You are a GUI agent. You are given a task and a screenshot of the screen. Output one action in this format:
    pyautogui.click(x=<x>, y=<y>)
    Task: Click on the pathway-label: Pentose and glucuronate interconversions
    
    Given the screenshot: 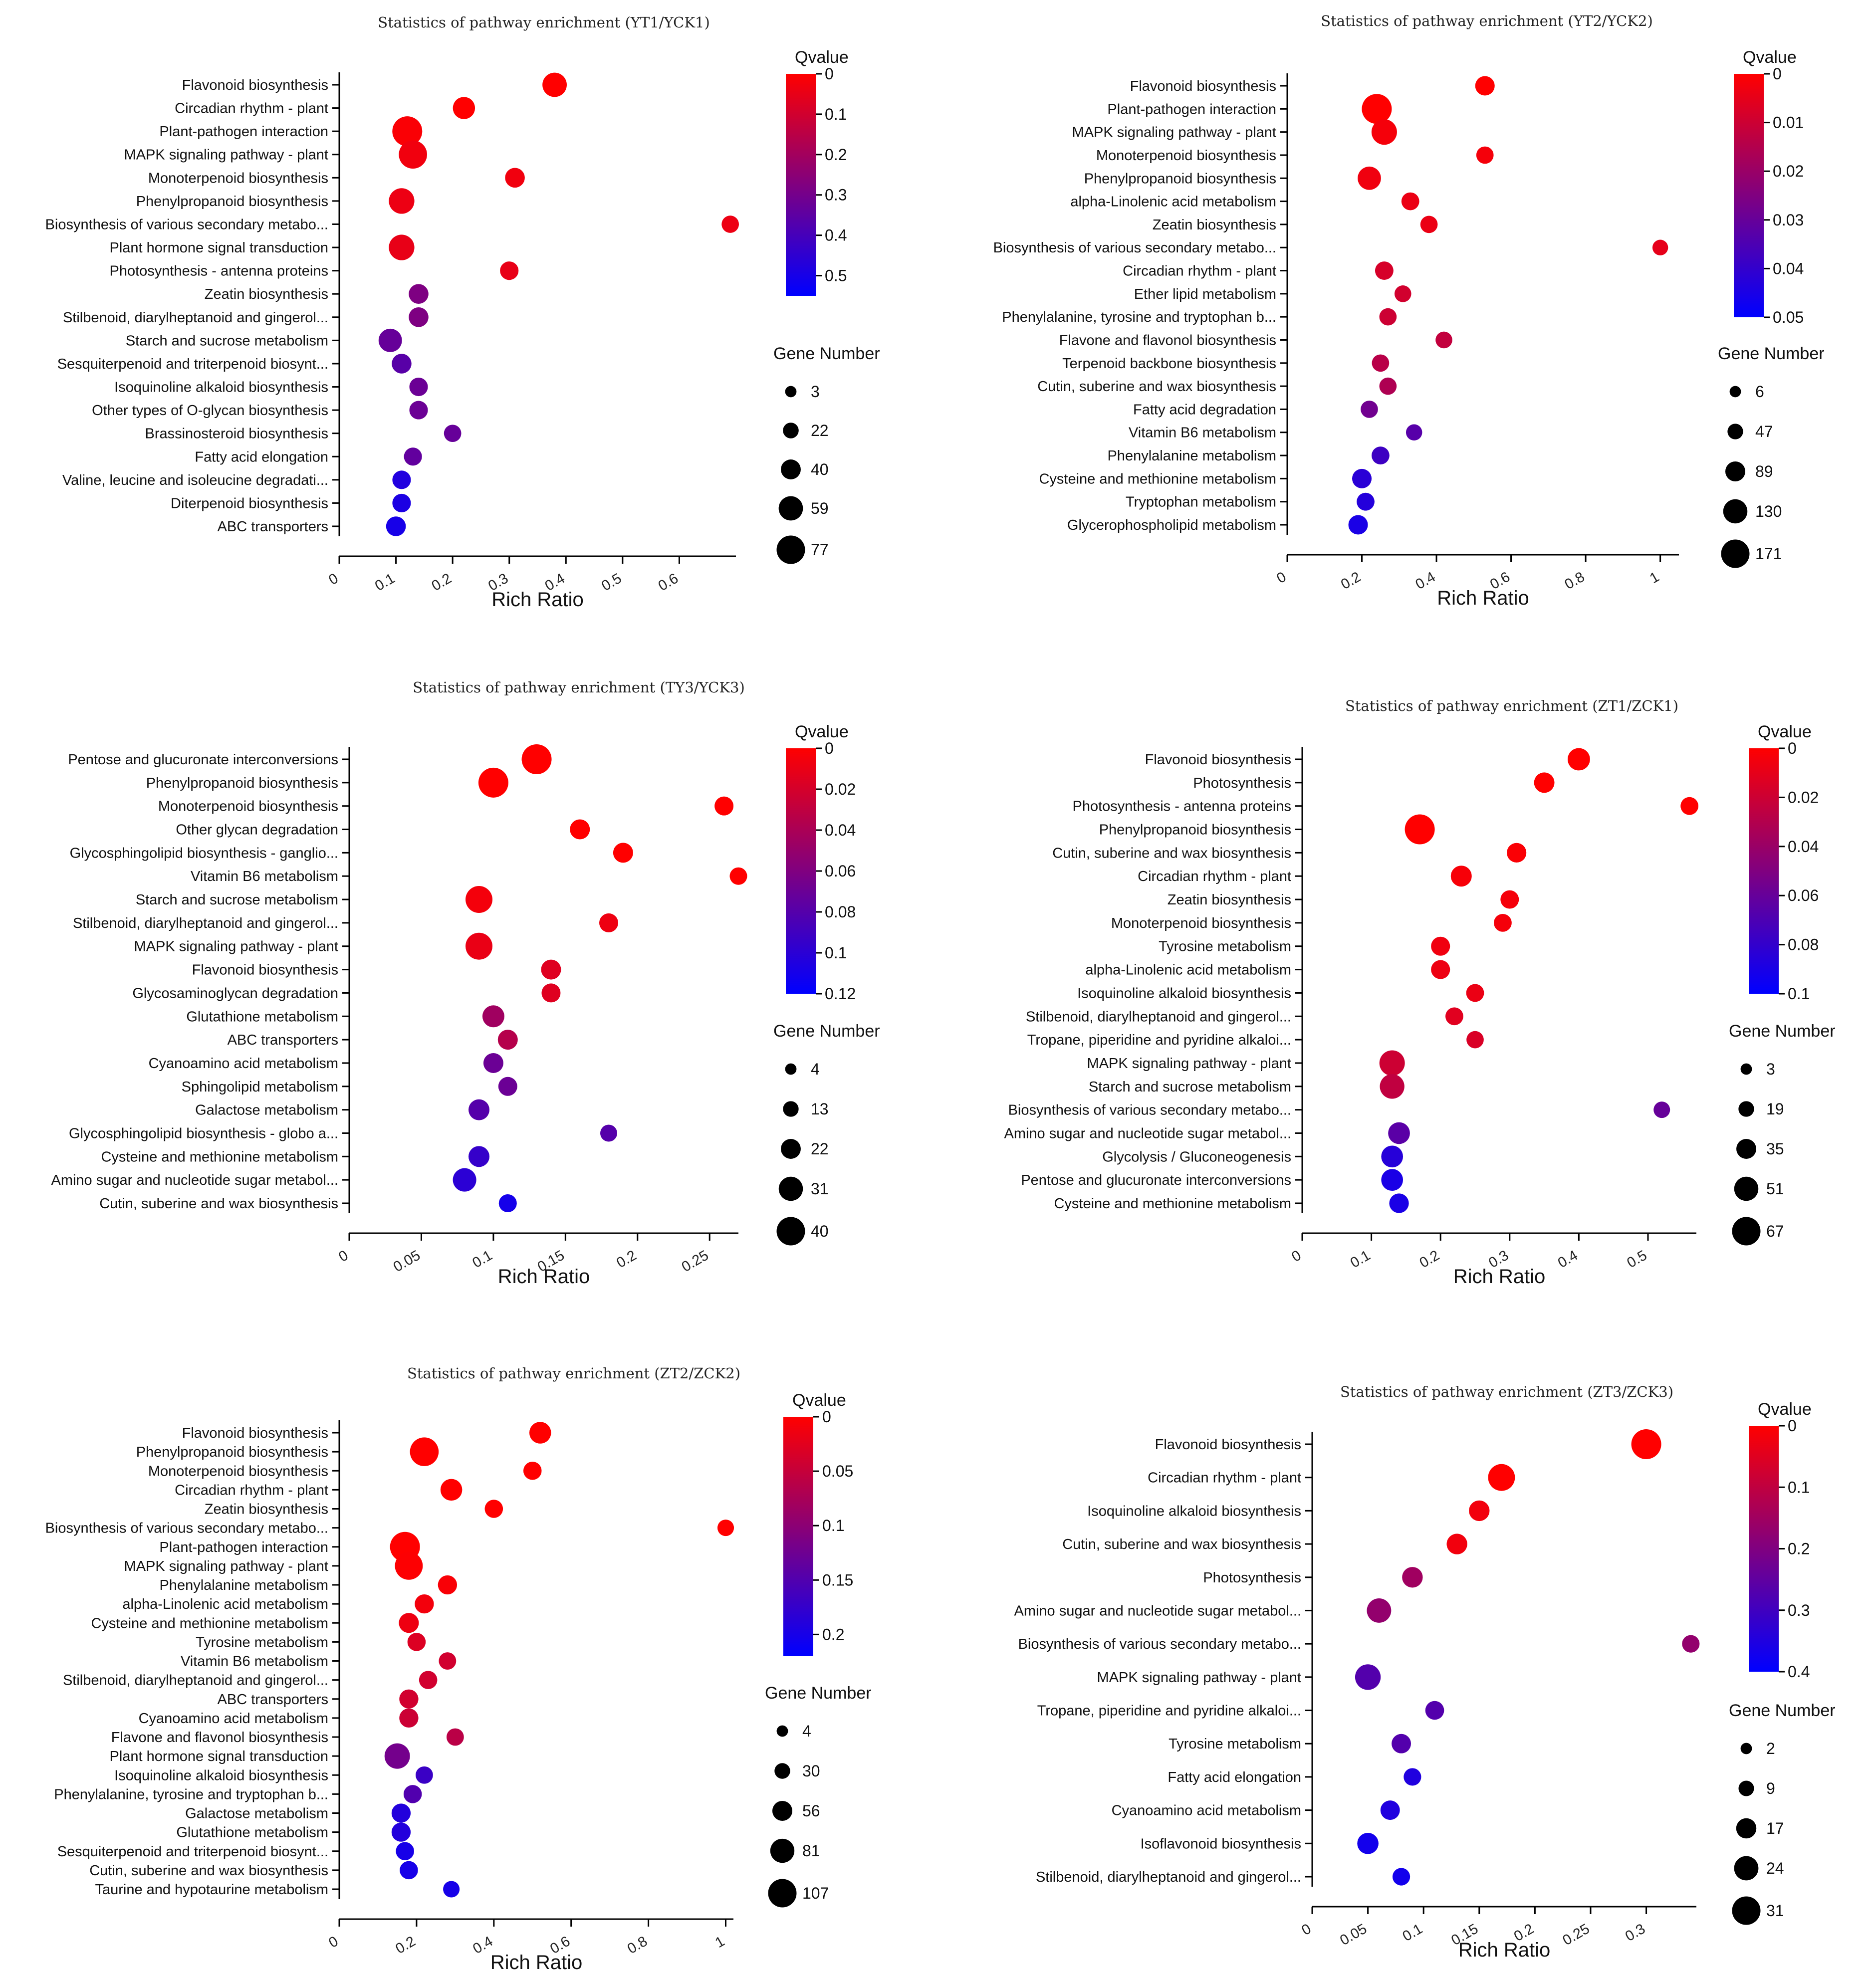 What is the action you would take?
    pyautogui.click(x=203, y=760)
    